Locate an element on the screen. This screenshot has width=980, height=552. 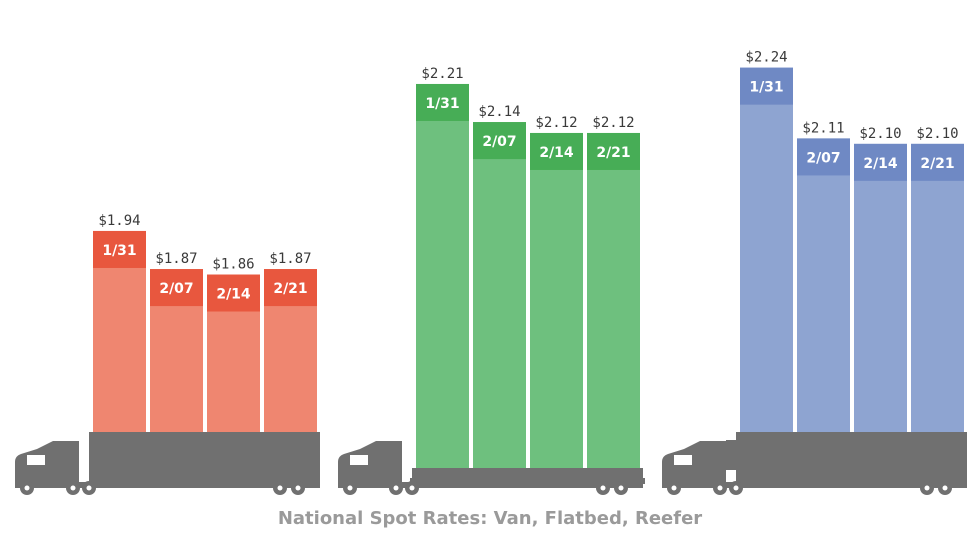
labels-flatbed: 1/31 $2.21 2/07 $2.14 2/14 $2.12 2/21 $2.12 is located at coordinates (527, 113).